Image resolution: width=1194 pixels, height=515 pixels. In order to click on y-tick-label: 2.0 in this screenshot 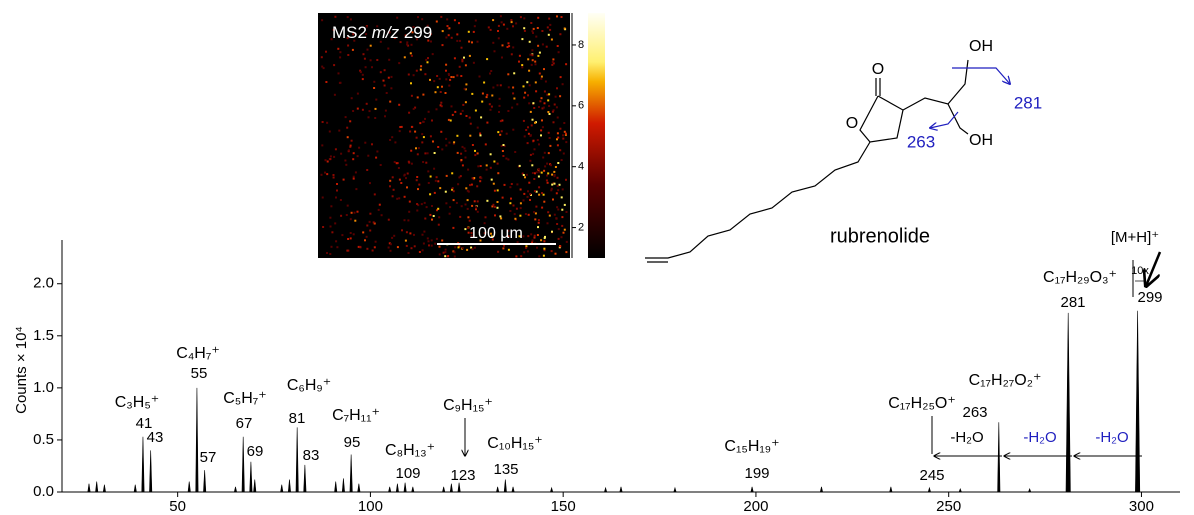, I will do `click(43, 283)`.